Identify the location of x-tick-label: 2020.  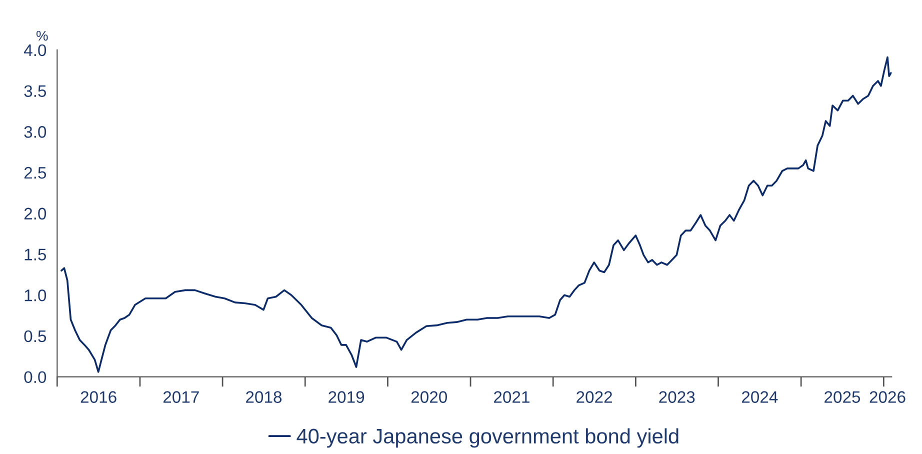
(429, 397).